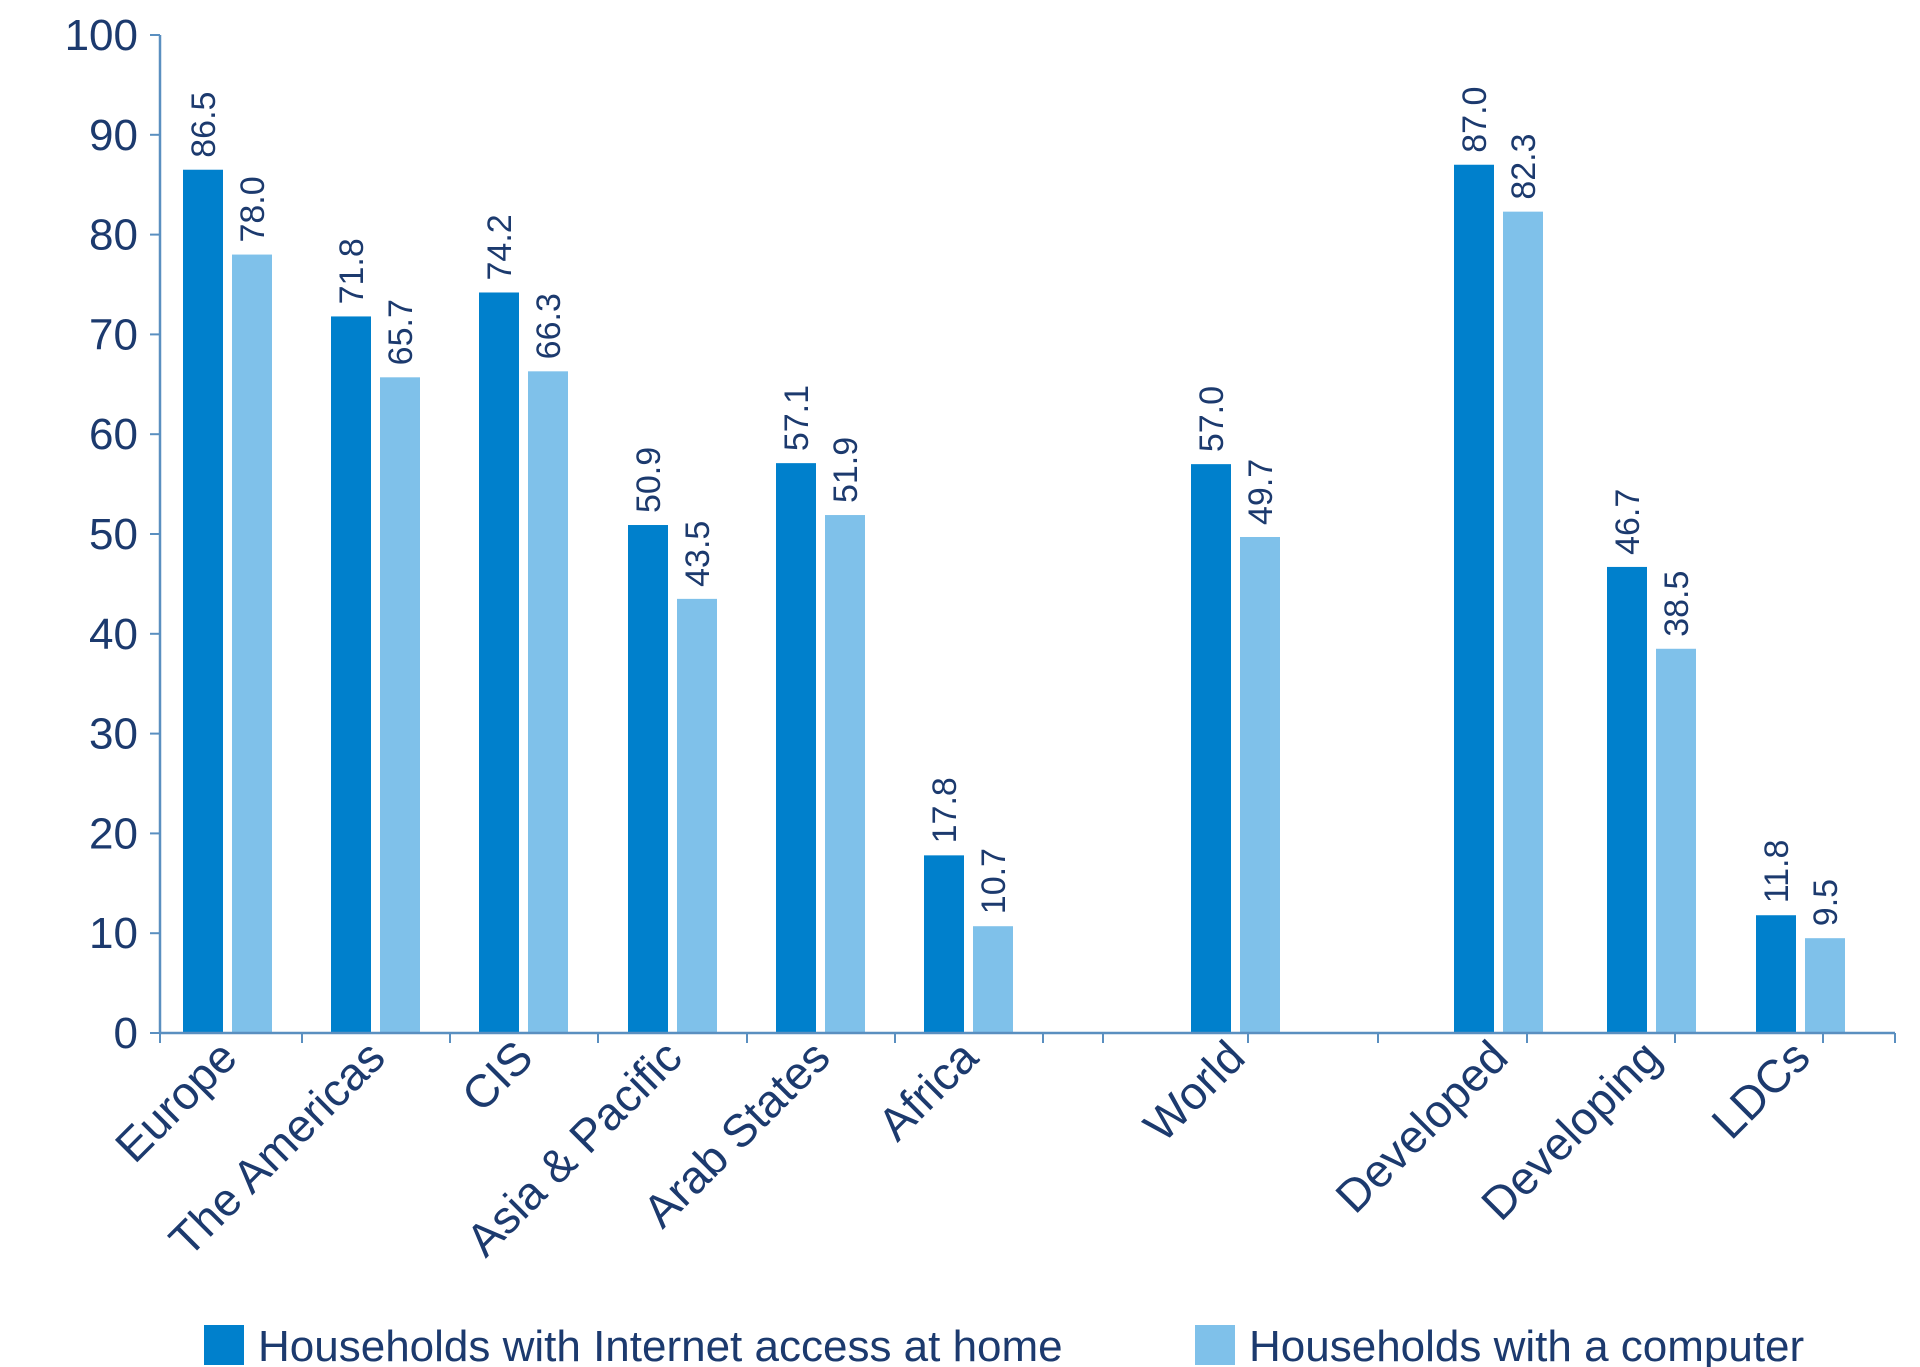  What do you see at coordinates (660, 1344) in the screenshot?
I see `legend-label: Households with Internet access at home` at bounding box center [660, 1344].